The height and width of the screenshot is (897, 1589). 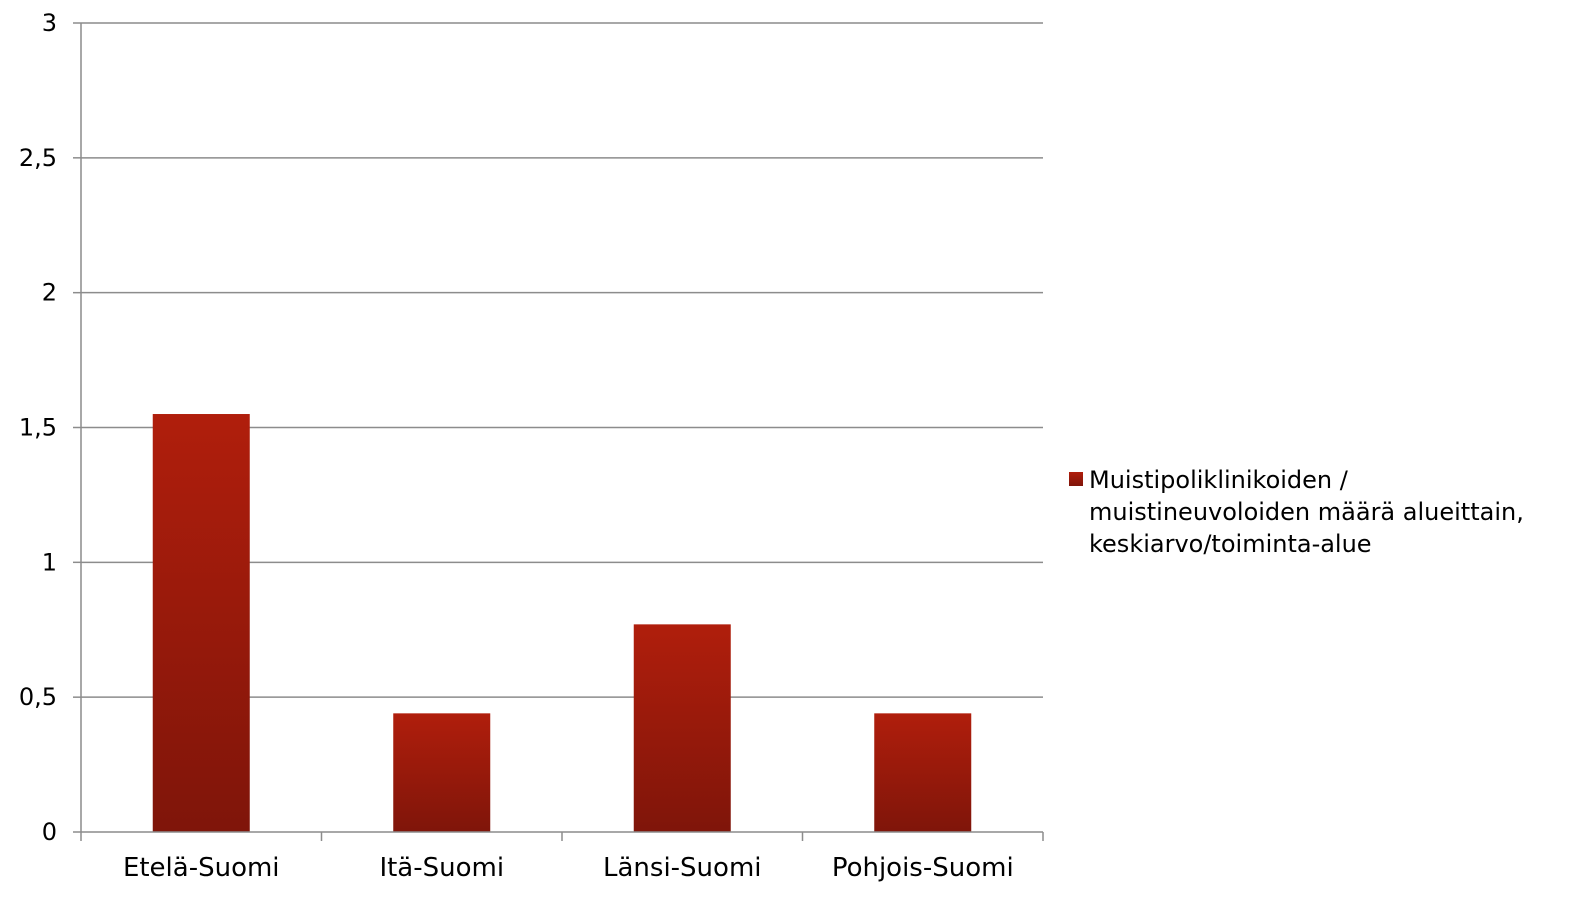 What do you see at coordinates (1230, 544) in the screenshot?
I see `legend-label-line: keskiarvo/toiminta-alue` at bounding box center [1230, 544].